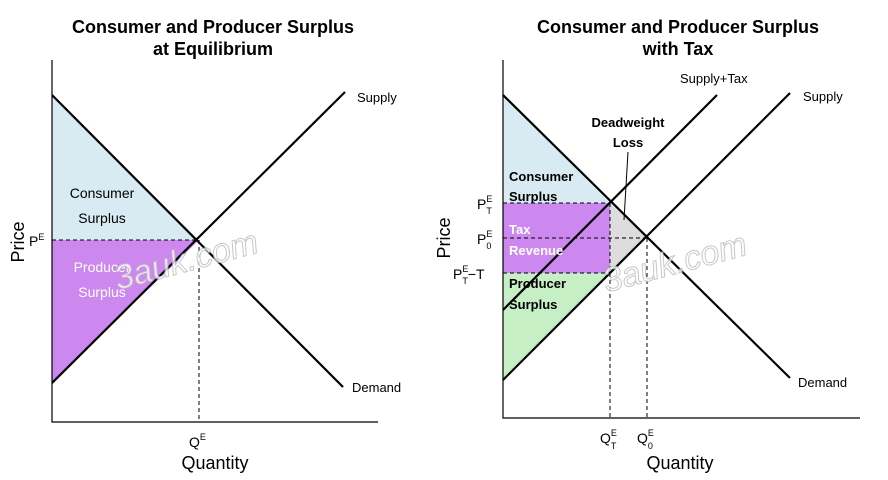 This screenshot has width=888, height=480. I want to click on price-tick: PE 0, so click(484, 240).